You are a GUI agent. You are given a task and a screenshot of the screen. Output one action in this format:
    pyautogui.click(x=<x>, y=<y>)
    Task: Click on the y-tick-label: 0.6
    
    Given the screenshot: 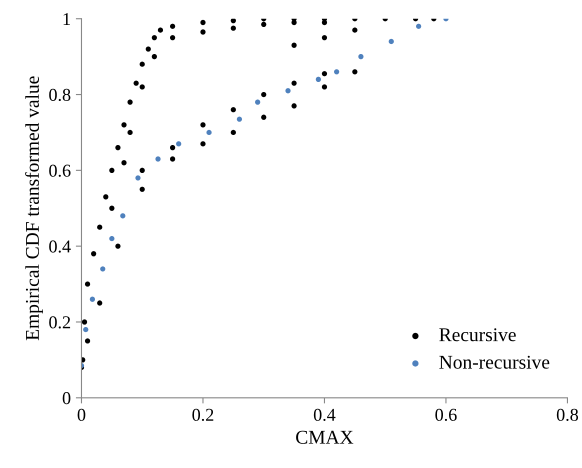 What is the action you would take?
    pyautogui.click(x=60, y=170)
    